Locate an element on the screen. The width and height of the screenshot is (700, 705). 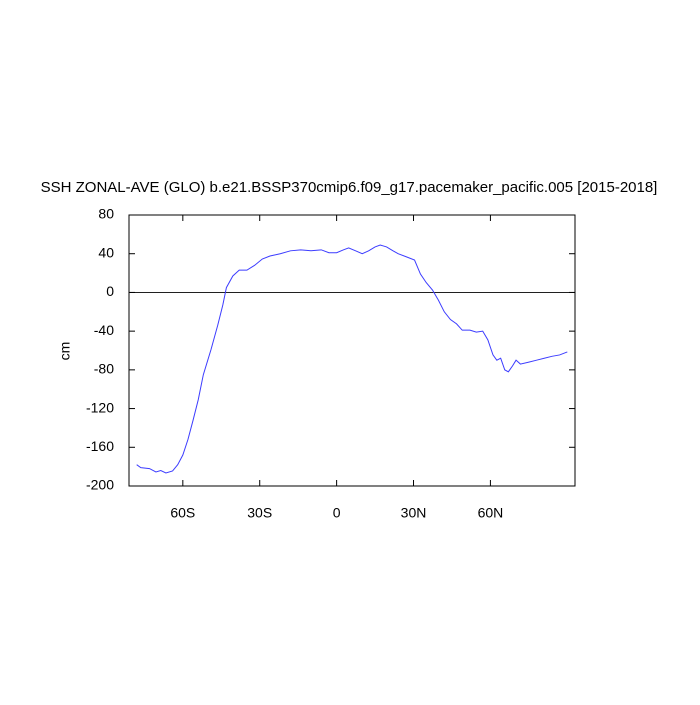
y-tick-label: -160 is located at coordinates (100, 446).